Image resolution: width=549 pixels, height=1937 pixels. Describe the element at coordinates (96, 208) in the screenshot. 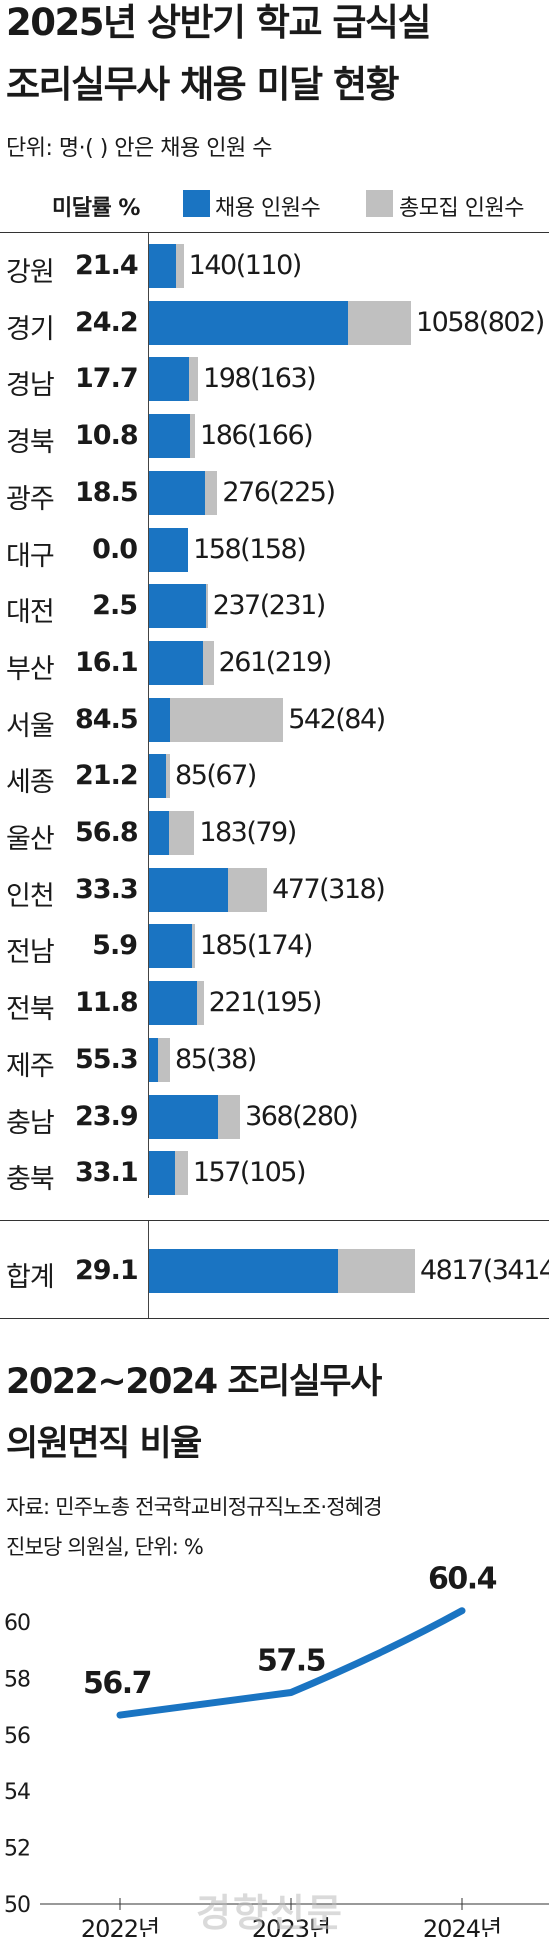

I see `rate-column-header: 미달률 %` at that location.